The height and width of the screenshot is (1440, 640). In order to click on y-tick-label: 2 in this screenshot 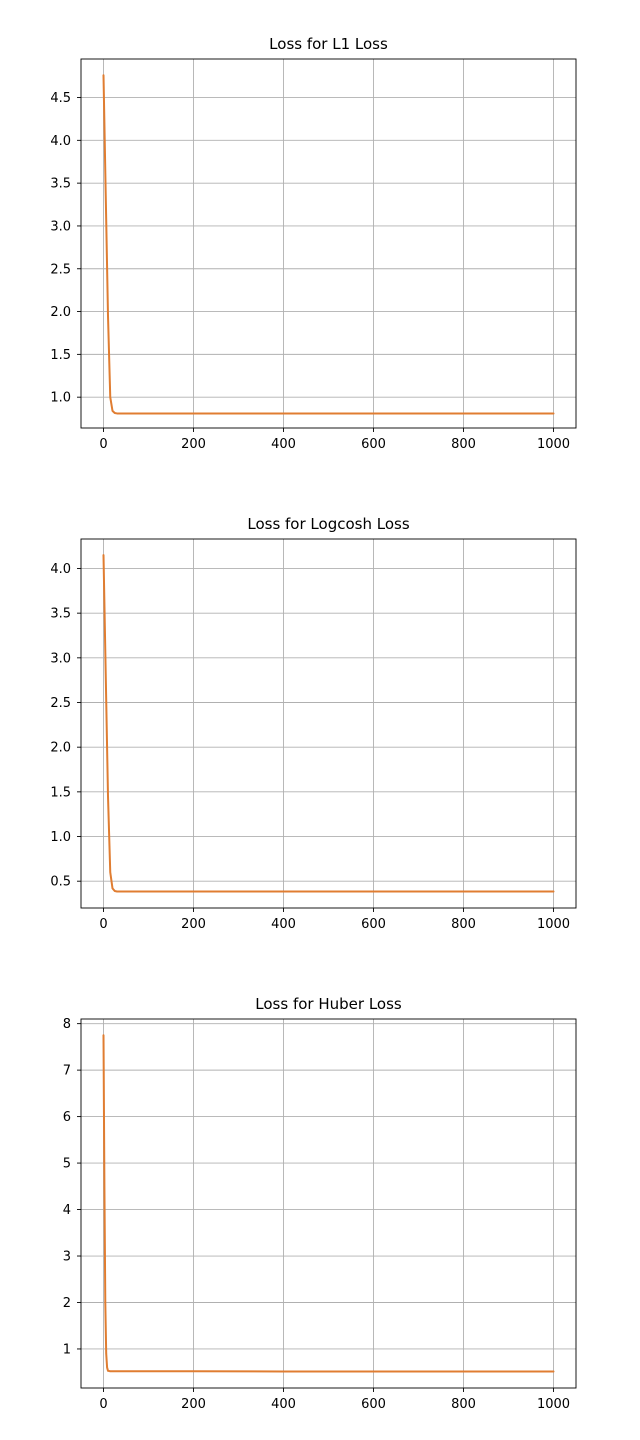, I will do `click(67, 1303)`.